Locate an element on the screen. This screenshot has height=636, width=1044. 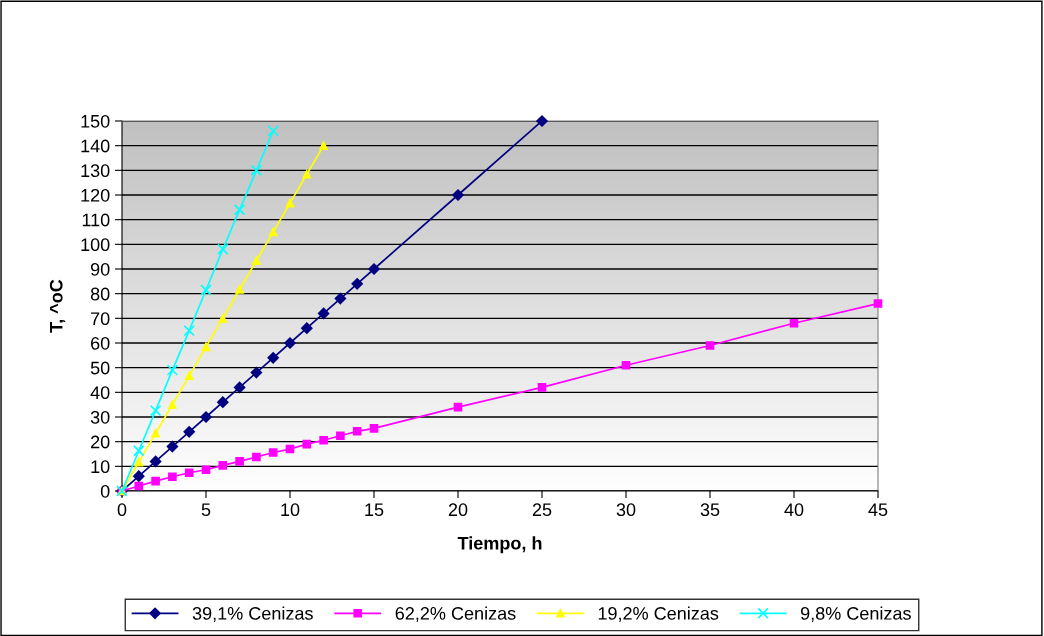
y-tick-label: 70 is located at coordinates (100, 319).